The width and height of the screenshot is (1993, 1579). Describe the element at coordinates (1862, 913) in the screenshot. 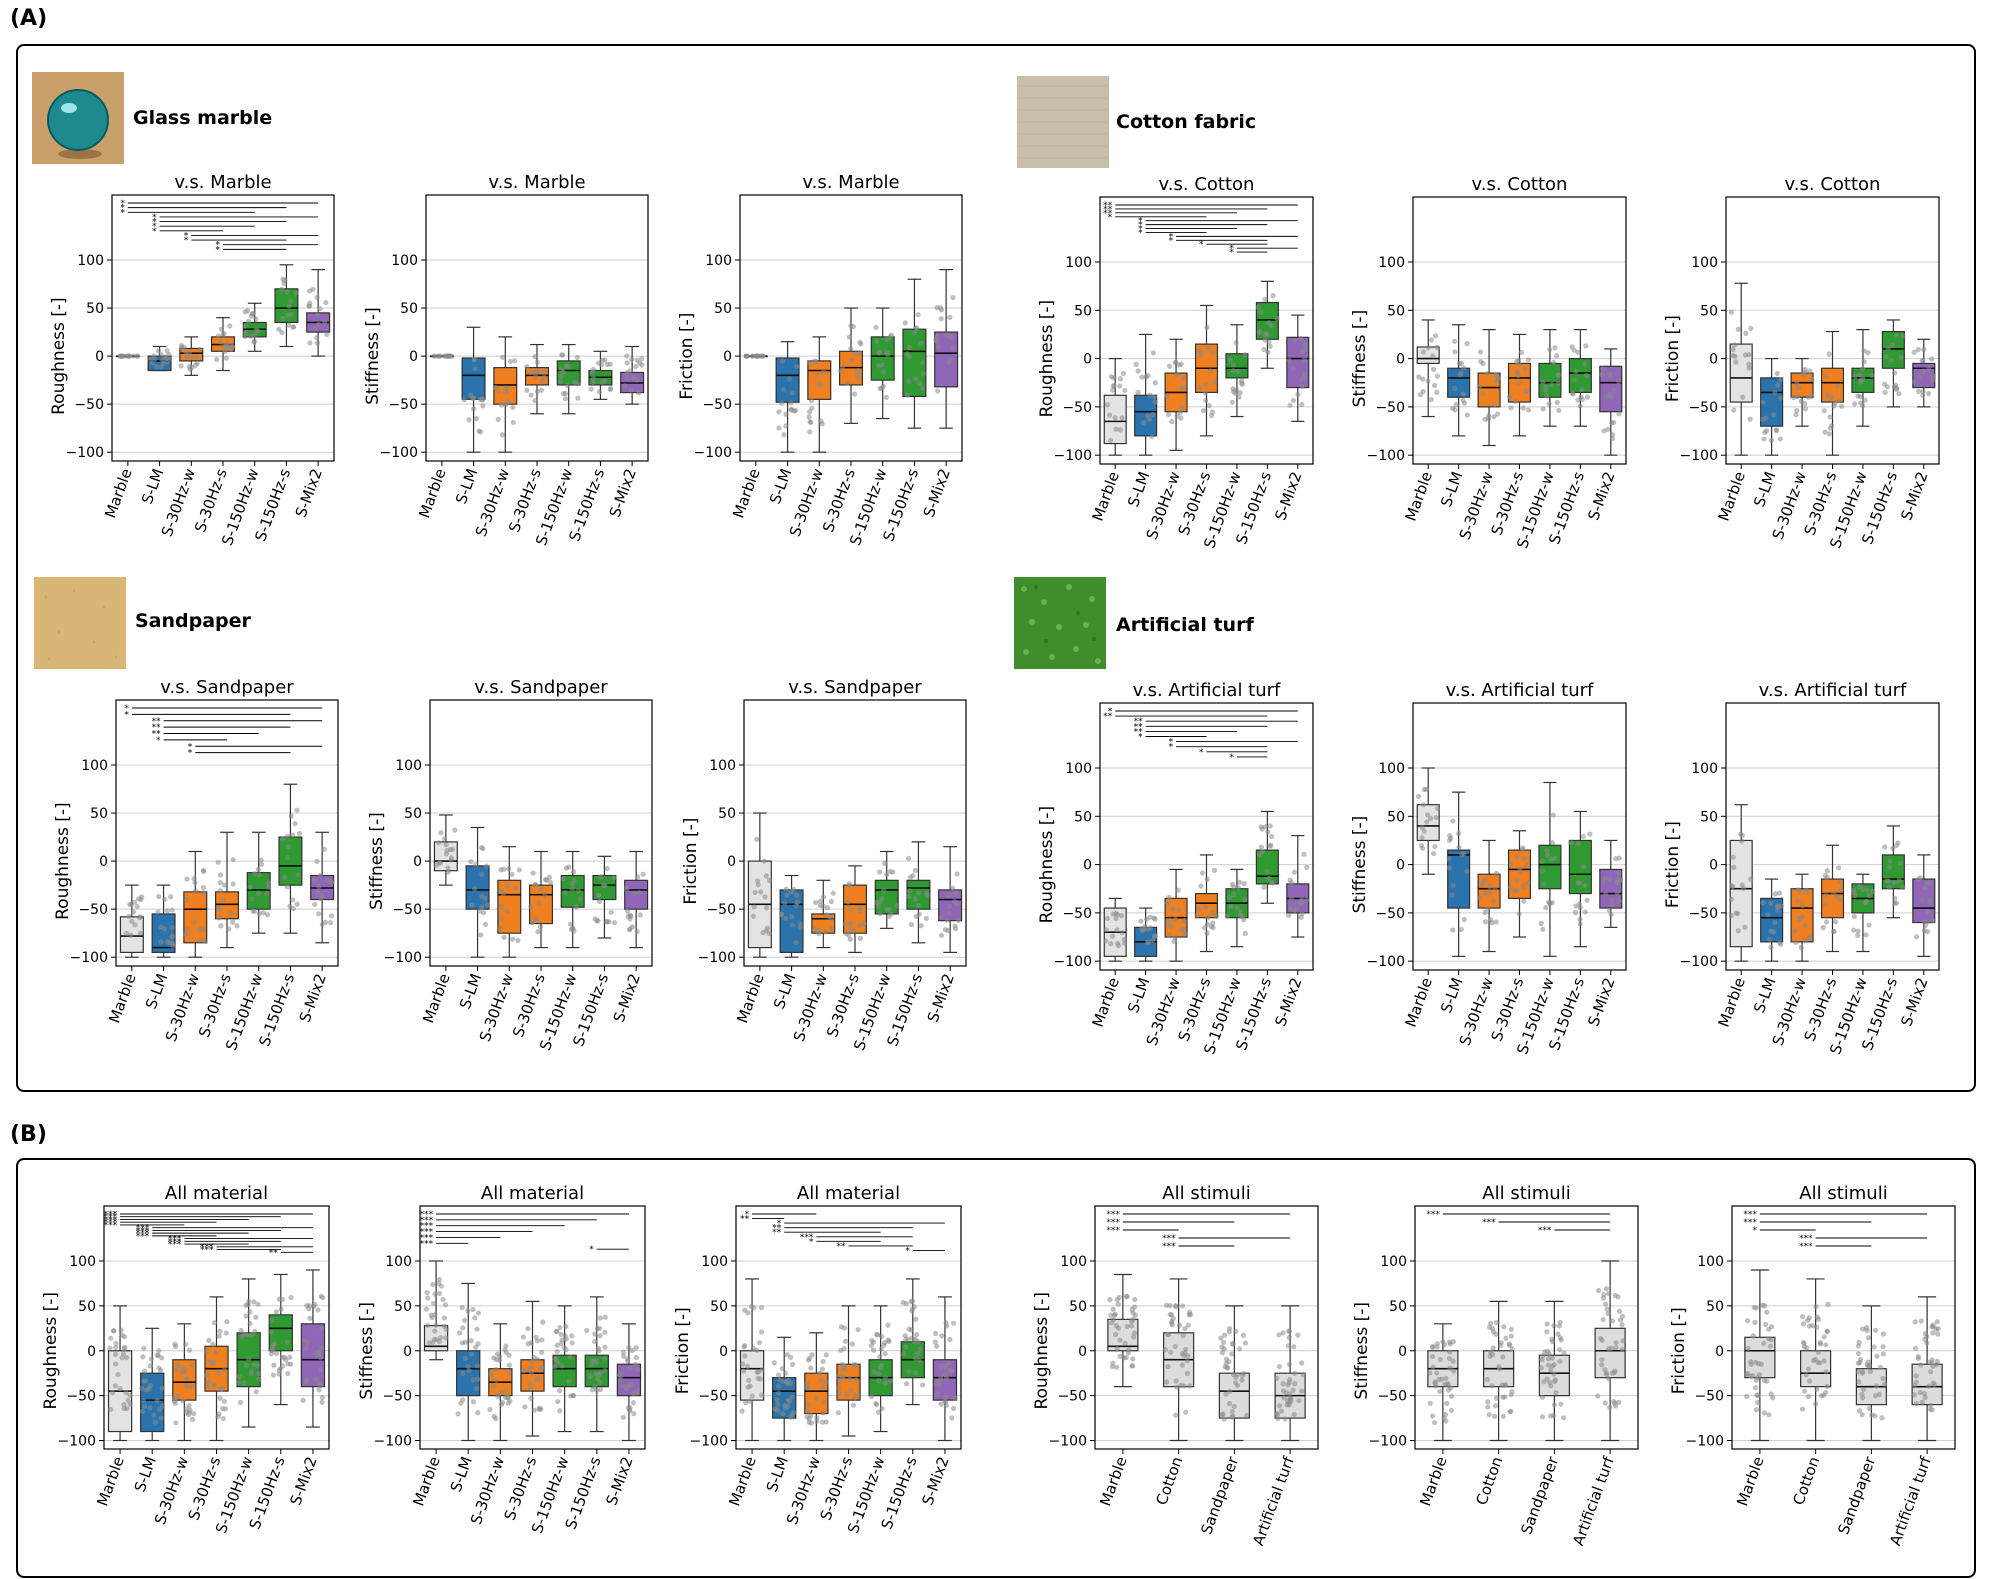

I see `box-s-150hz-w` at that location.